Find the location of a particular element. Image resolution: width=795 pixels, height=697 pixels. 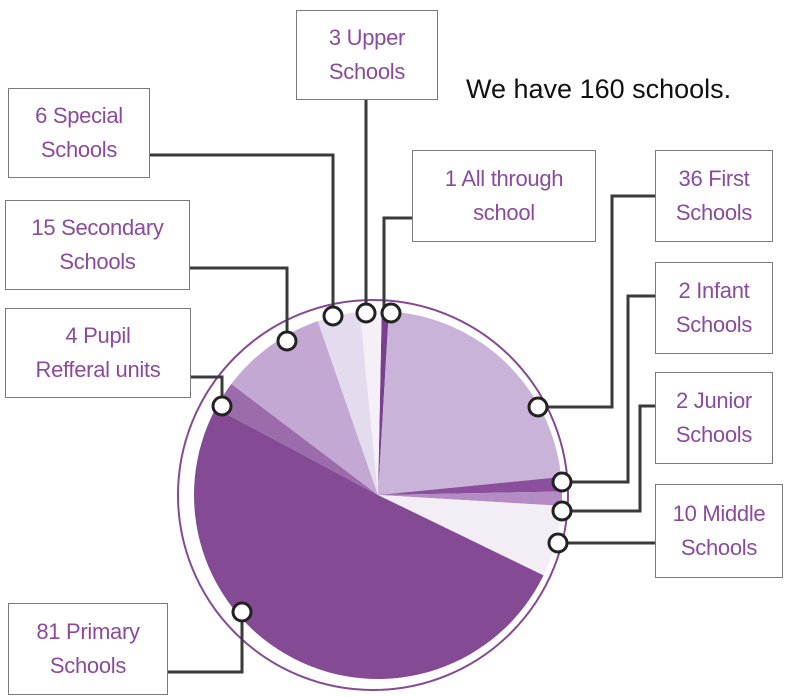

label-box: 1 All through school is located at coordinates (504, 196).